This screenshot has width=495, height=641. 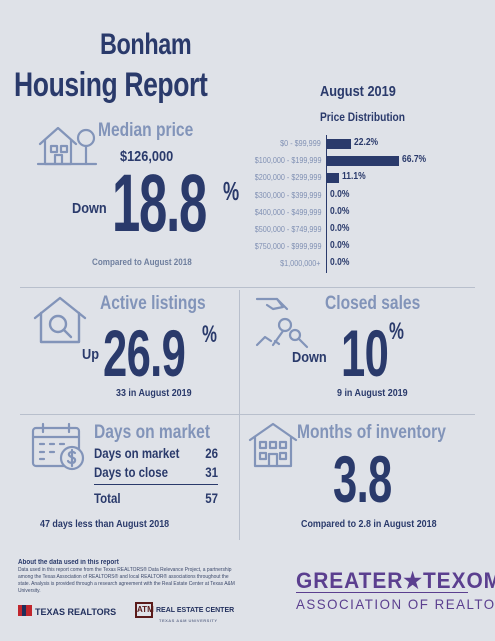 What do you see at coordinates (371, 432) in the screenshot?
I see `months-inventory-label: Months of inventory` at bounding box center [371, 432].